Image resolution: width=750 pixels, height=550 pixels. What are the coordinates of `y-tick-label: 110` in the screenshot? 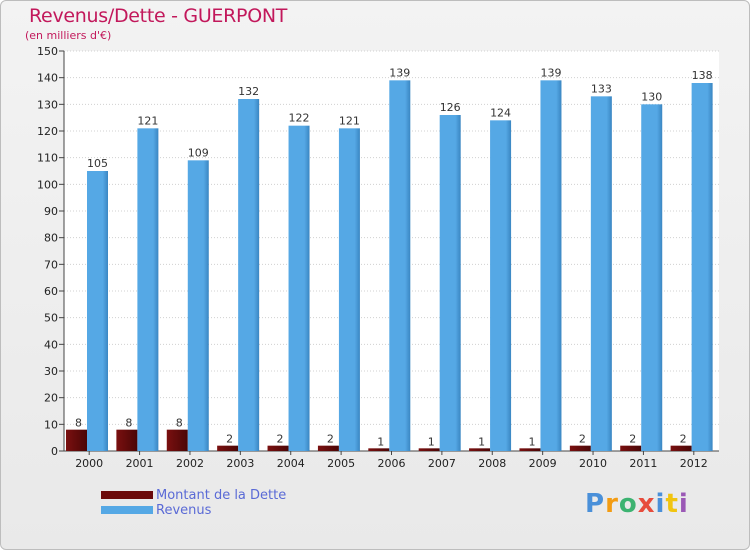 It's located at (47, 158).